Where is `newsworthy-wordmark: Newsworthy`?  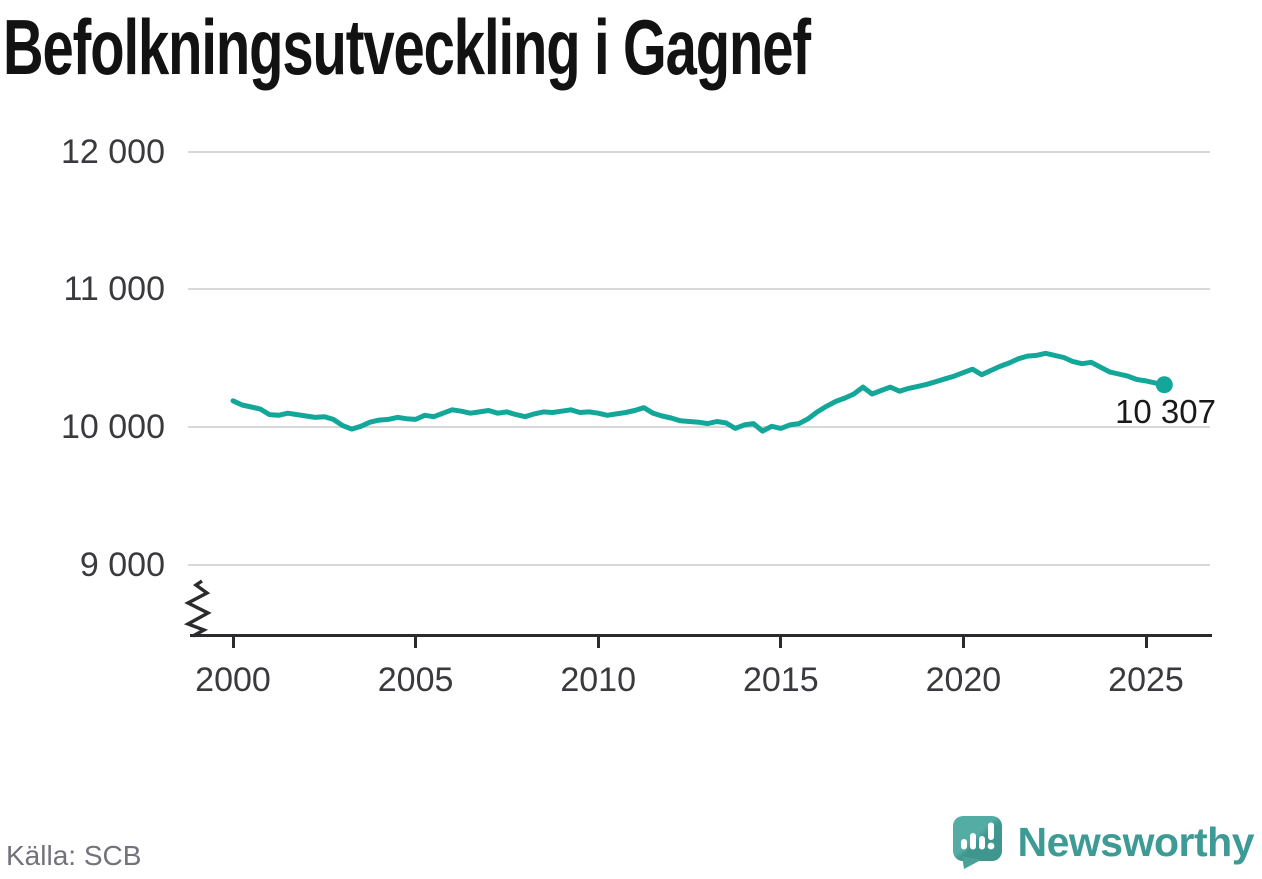
newsworthy-wordmark: Newsworthy is located at coordinates (1136, 841).